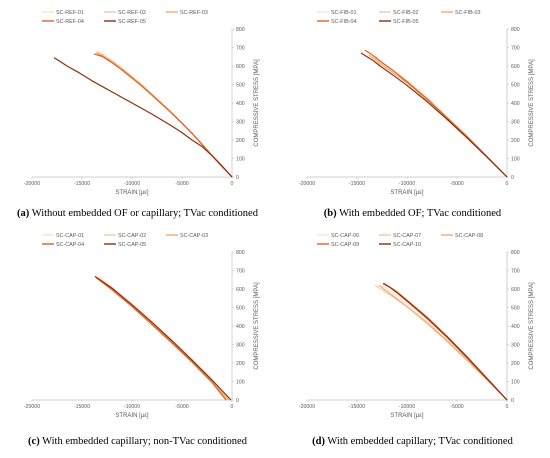 The image size is (550, 458). Describe the element at coordinates (132, 22) in the screenshot. I see `chart-a-legend-label: SC-REF-05` at that location.